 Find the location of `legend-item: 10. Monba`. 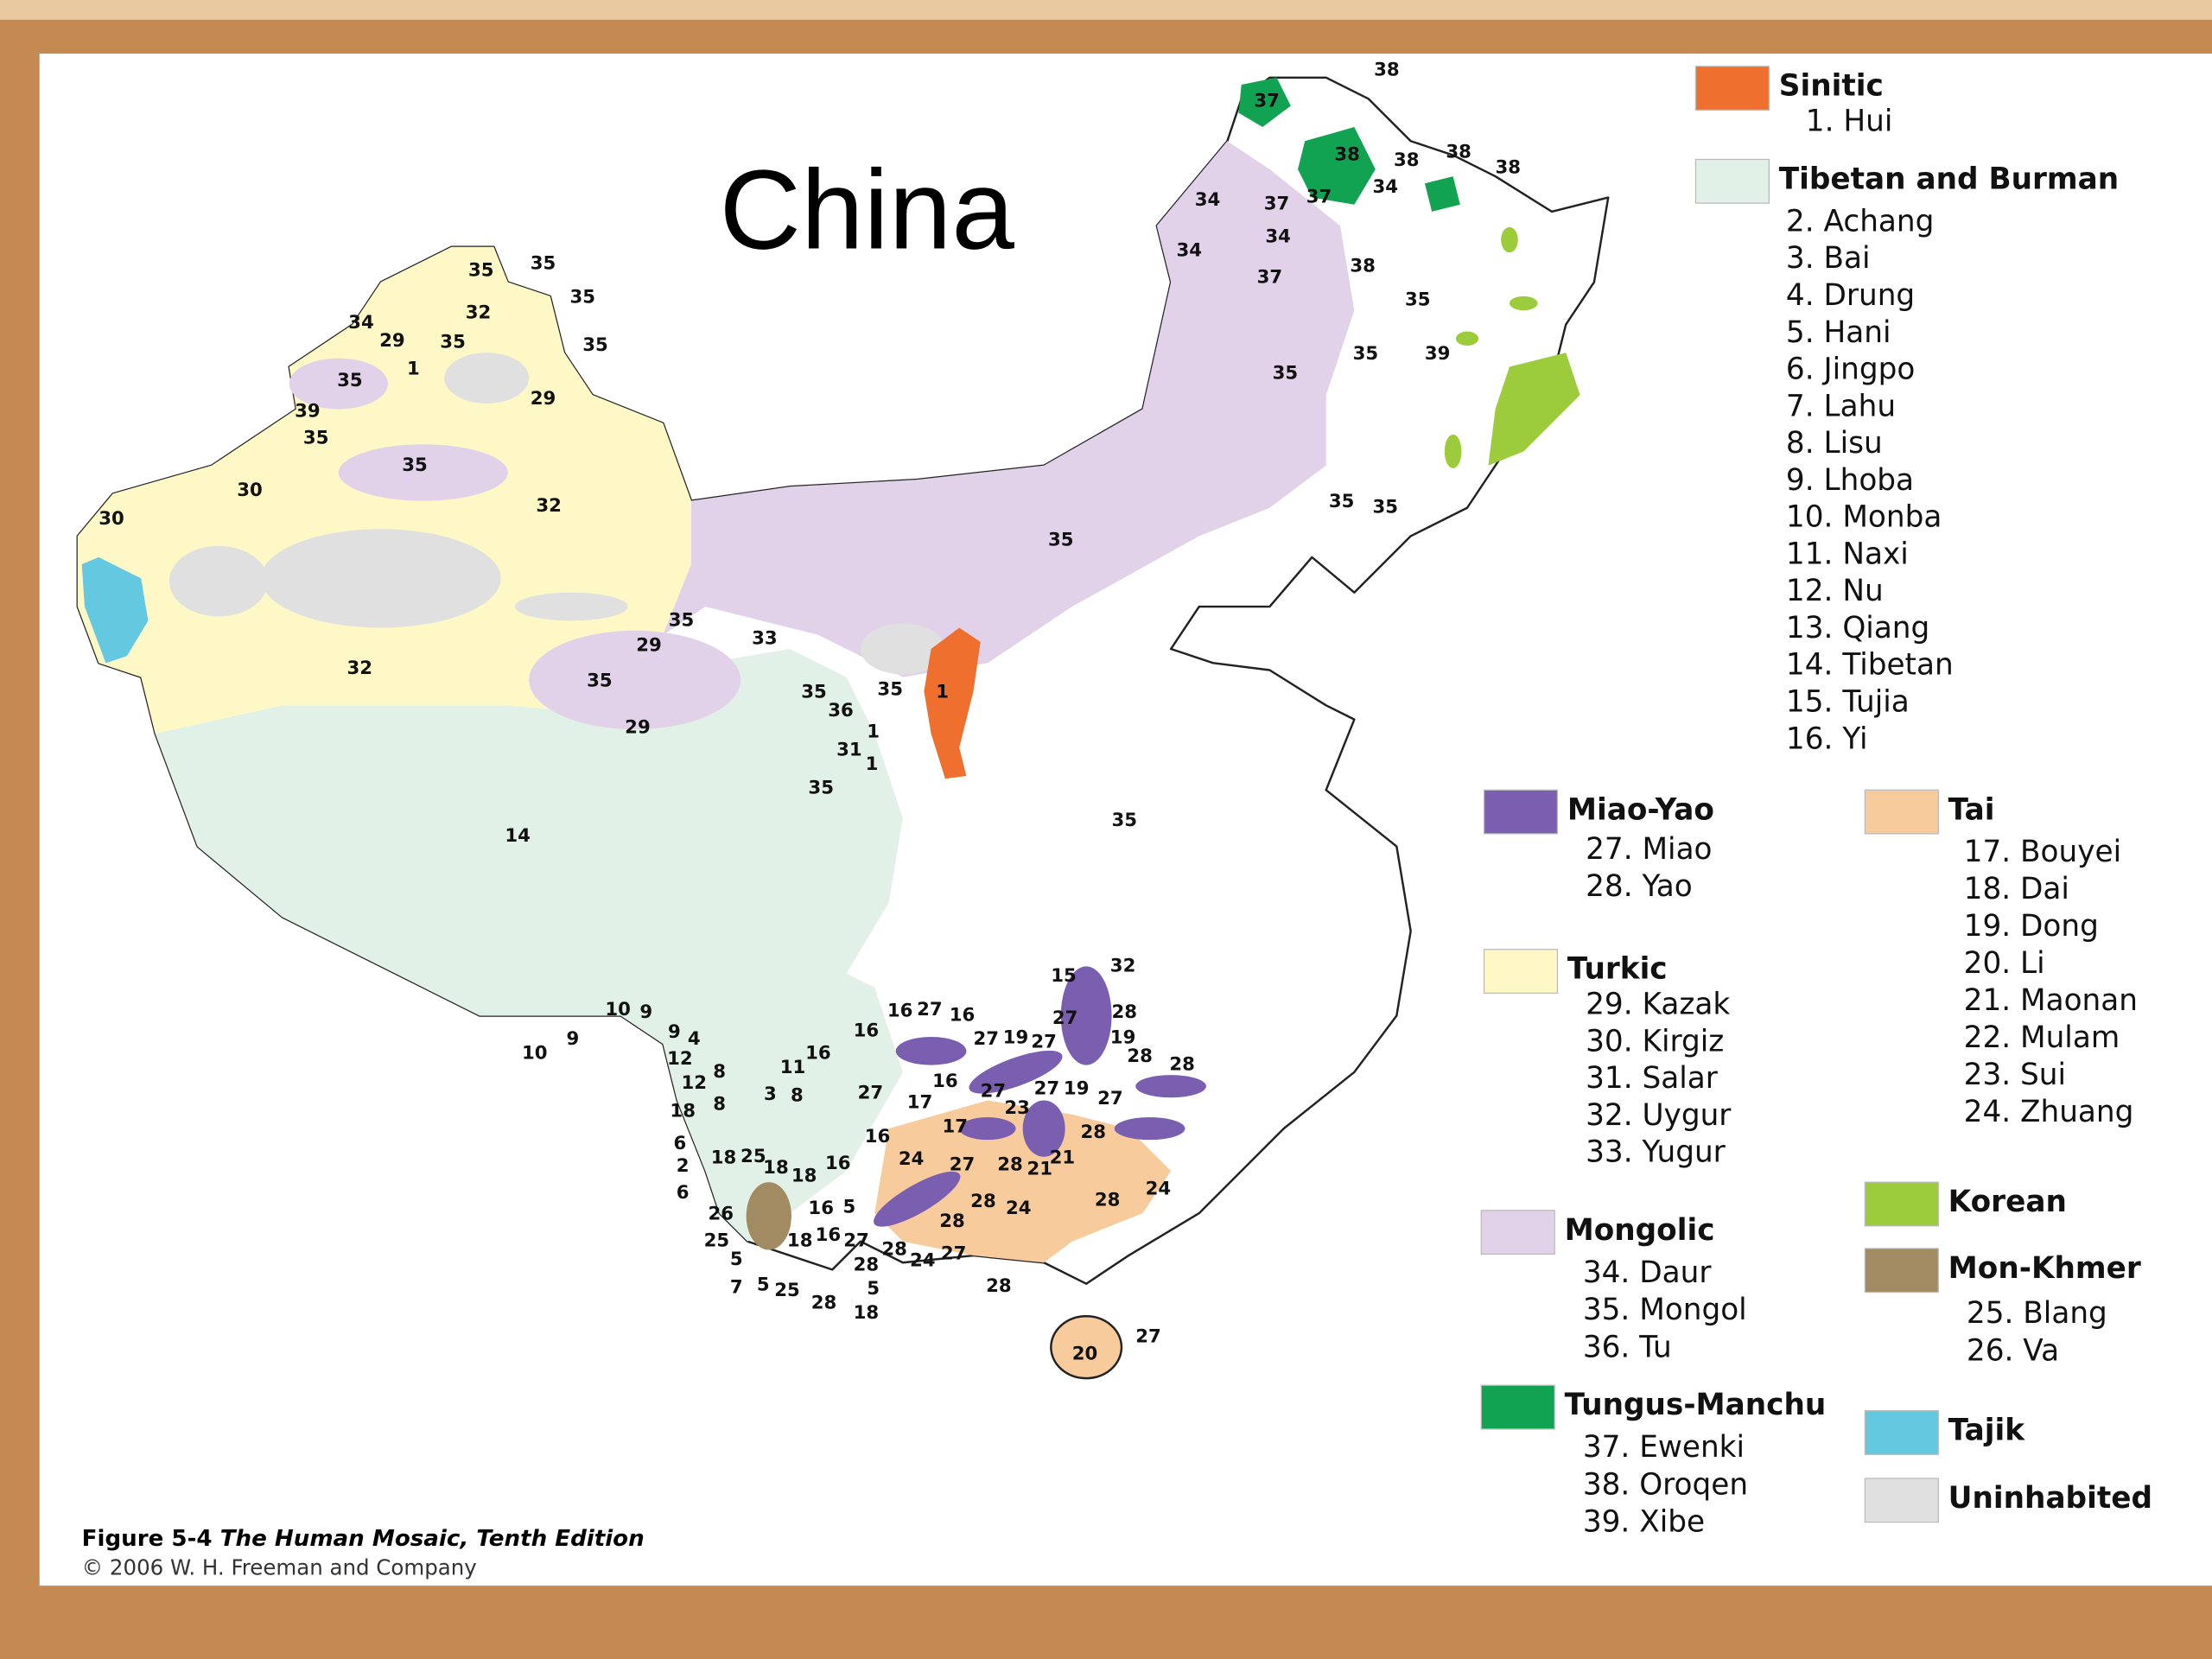

legend-item: 10. Monba is located at coordinates (1864, 517).